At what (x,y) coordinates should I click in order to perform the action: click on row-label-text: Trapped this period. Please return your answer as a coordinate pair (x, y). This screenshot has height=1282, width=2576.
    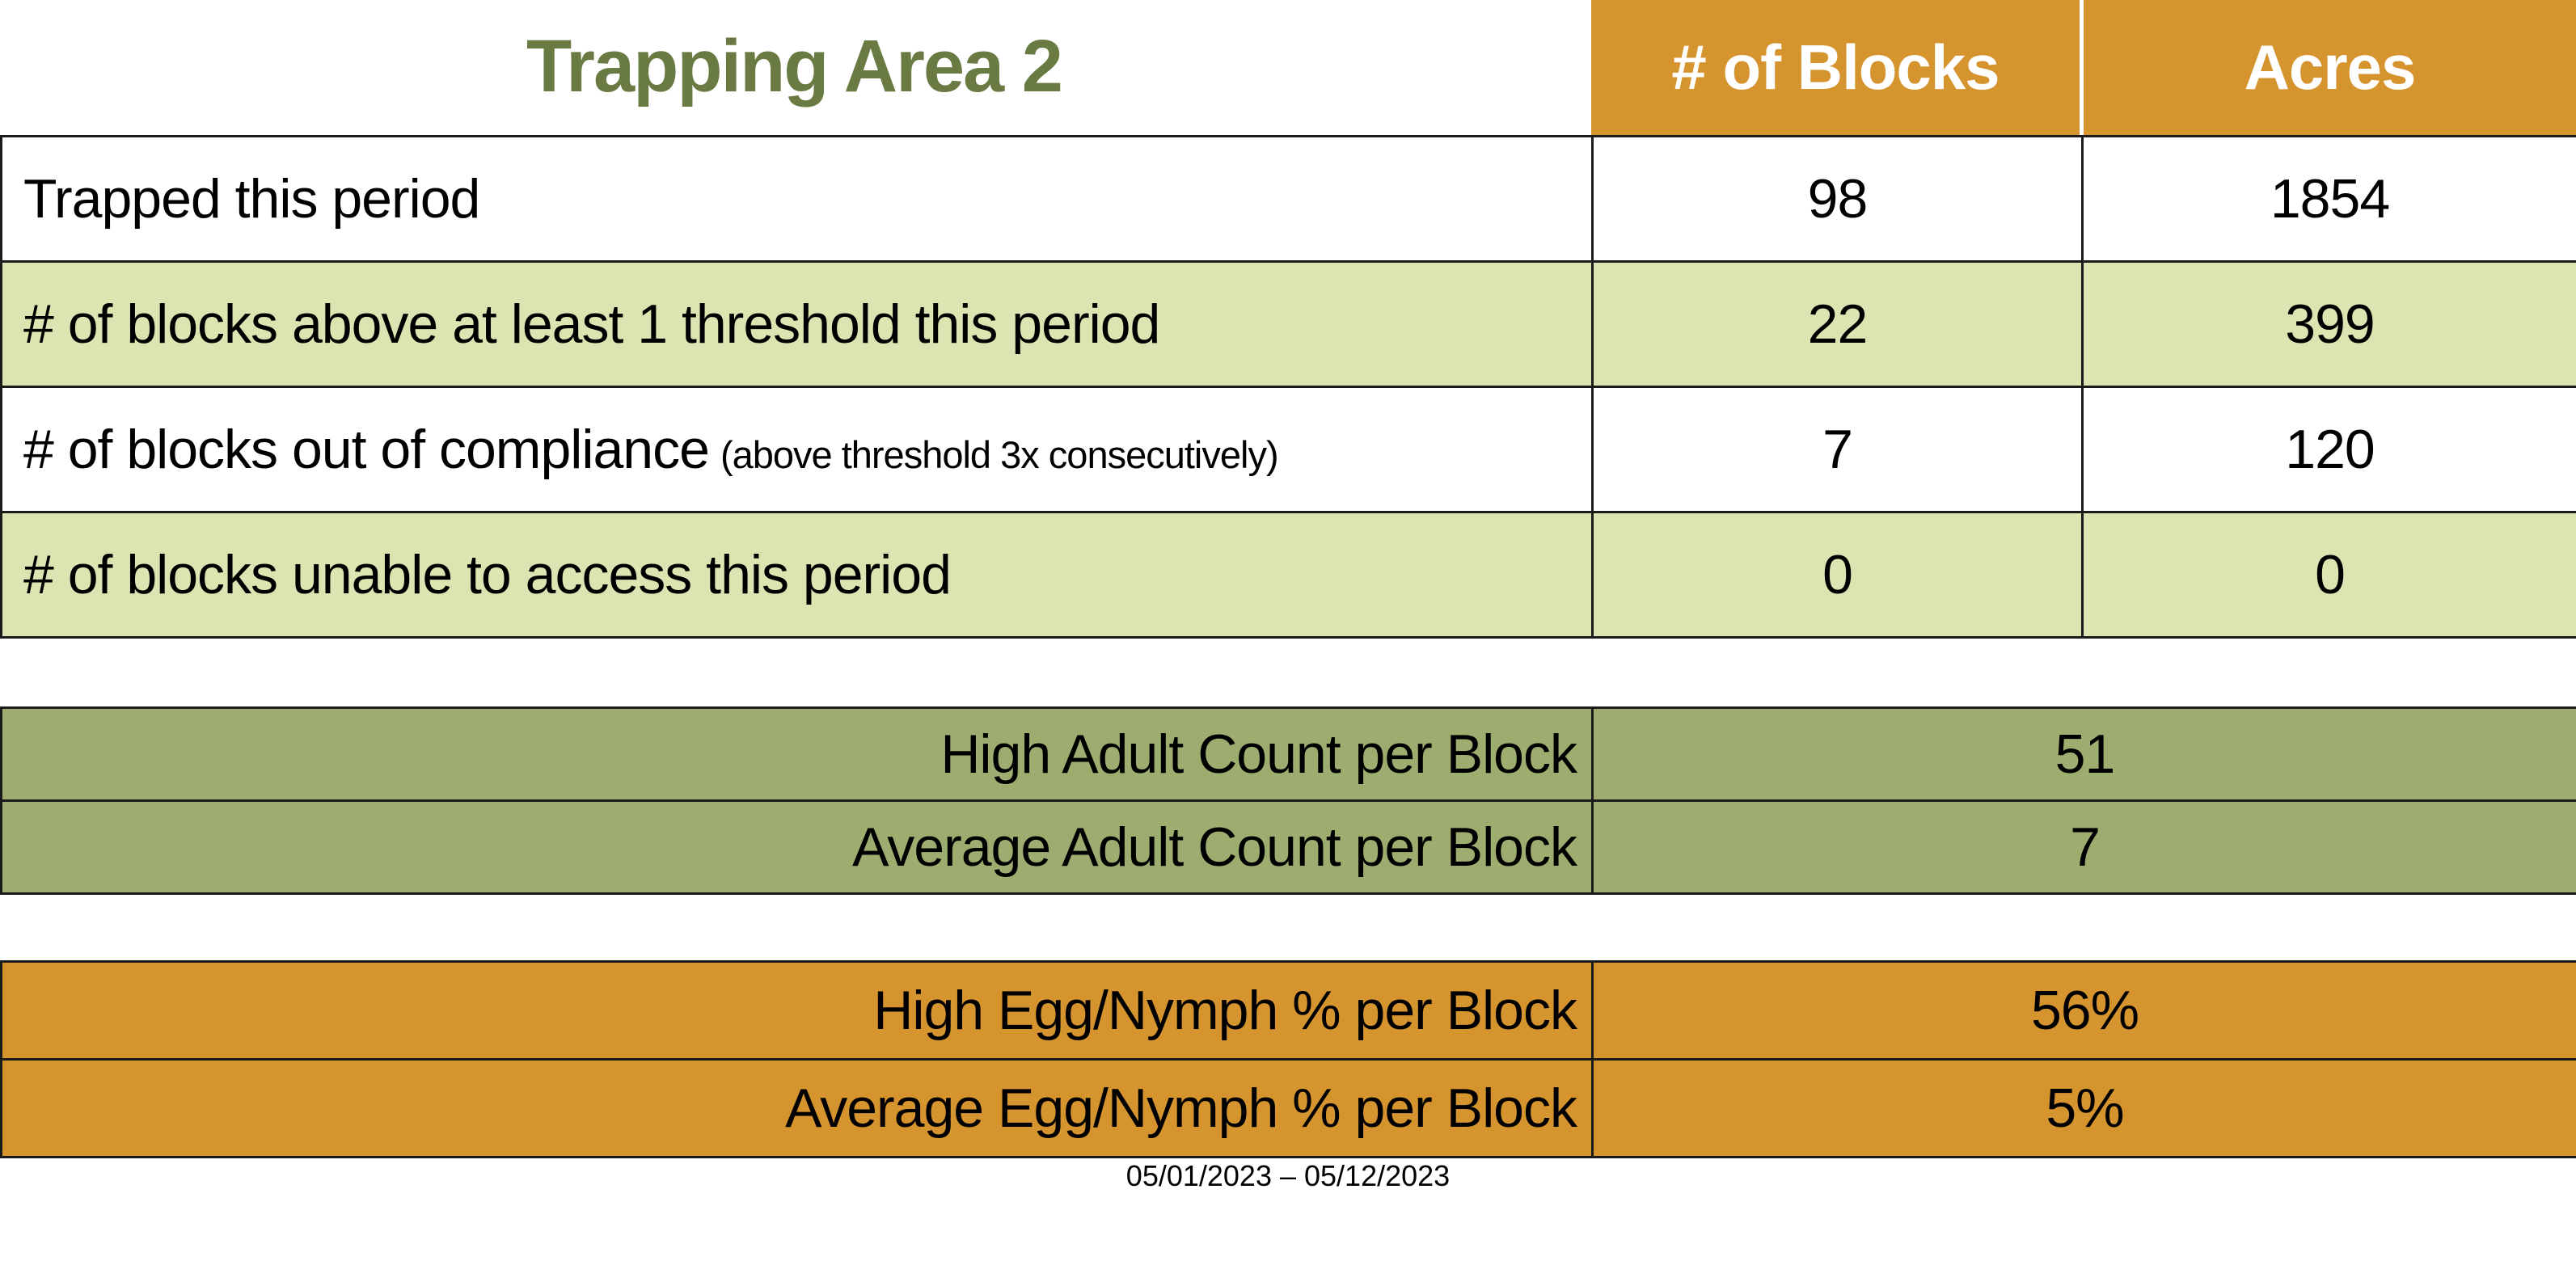
    Looking at the image, I should click on (252, 199).